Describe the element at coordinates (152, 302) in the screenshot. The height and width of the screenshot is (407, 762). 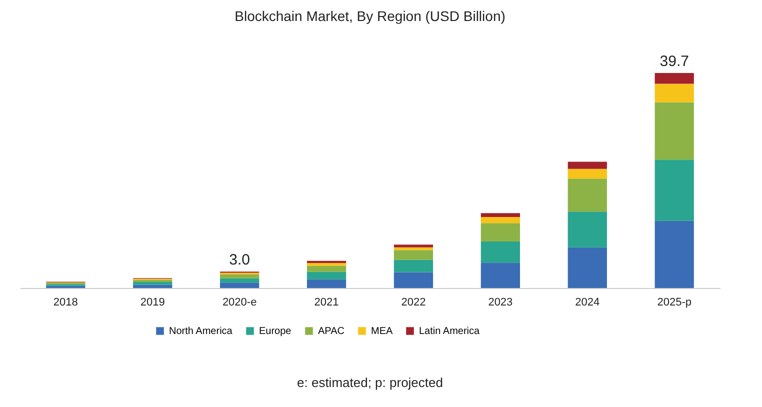
I see `x-tick-label: 2019` at that location.